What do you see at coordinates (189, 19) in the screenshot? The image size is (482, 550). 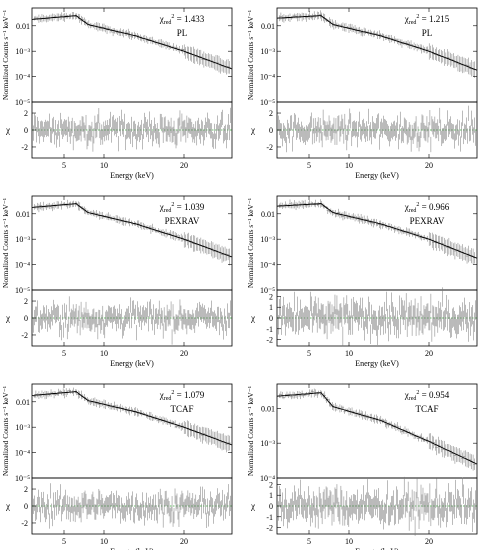 I see `chi2-value: = 1.433` at bounding box center [189, 19].